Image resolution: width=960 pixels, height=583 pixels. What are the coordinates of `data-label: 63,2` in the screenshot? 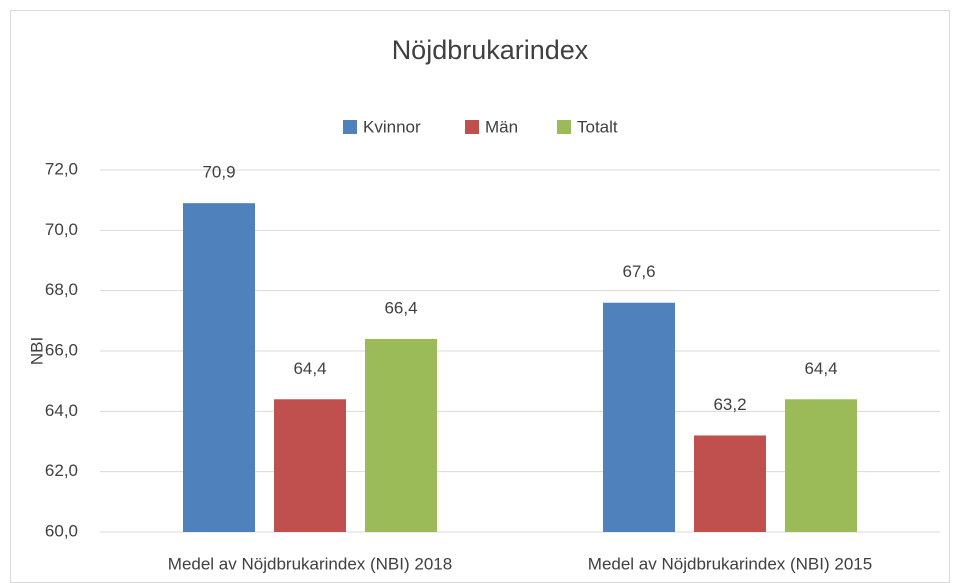 It's located at (729, 404).